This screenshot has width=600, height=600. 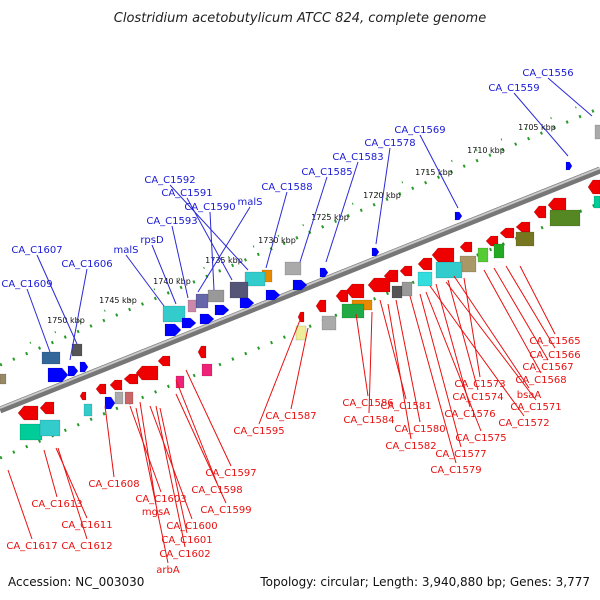 What do you see at coordinates (554, 341) in the screenshot?
I see `gene-label: CA_C1565` at bounding box center [554, 341].